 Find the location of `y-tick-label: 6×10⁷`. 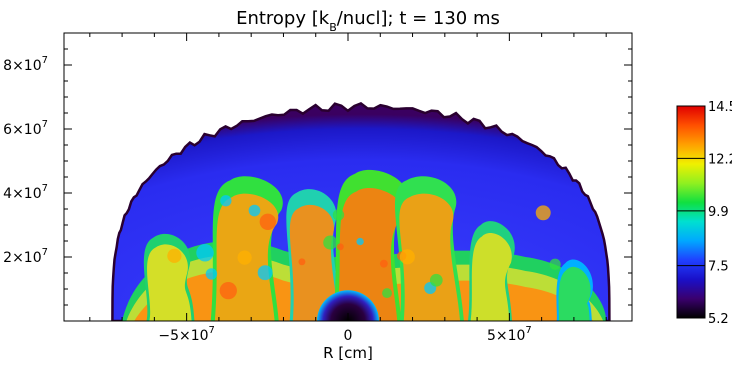

y-tick-label: 6×10⁷ is located at coordinates (25, 128).